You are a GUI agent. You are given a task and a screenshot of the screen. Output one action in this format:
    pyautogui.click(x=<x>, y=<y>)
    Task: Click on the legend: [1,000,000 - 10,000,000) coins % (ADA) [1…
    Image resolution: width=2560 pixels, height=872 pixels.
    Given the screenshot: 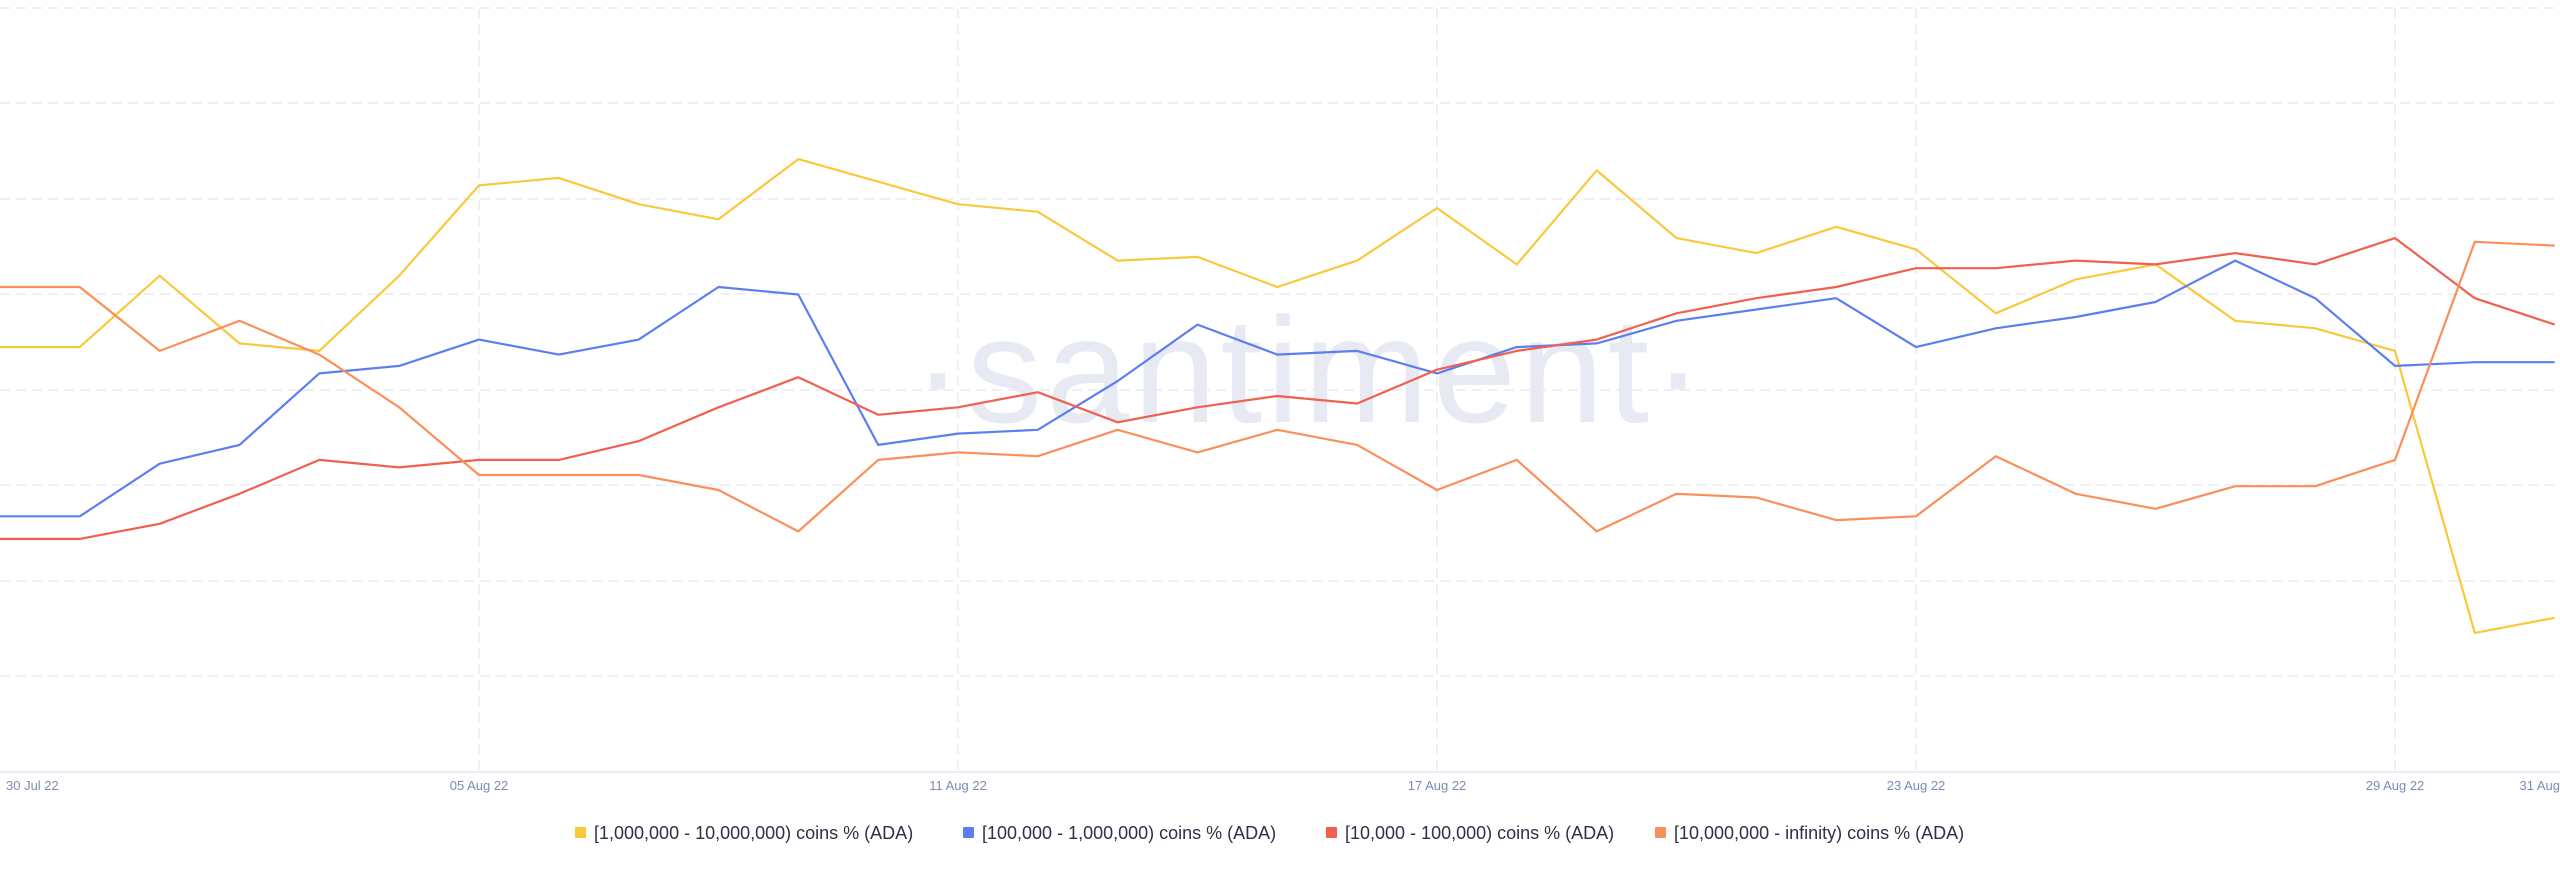 What is the action you would take?
    pyautogui.click(x=1269, y=833)
    